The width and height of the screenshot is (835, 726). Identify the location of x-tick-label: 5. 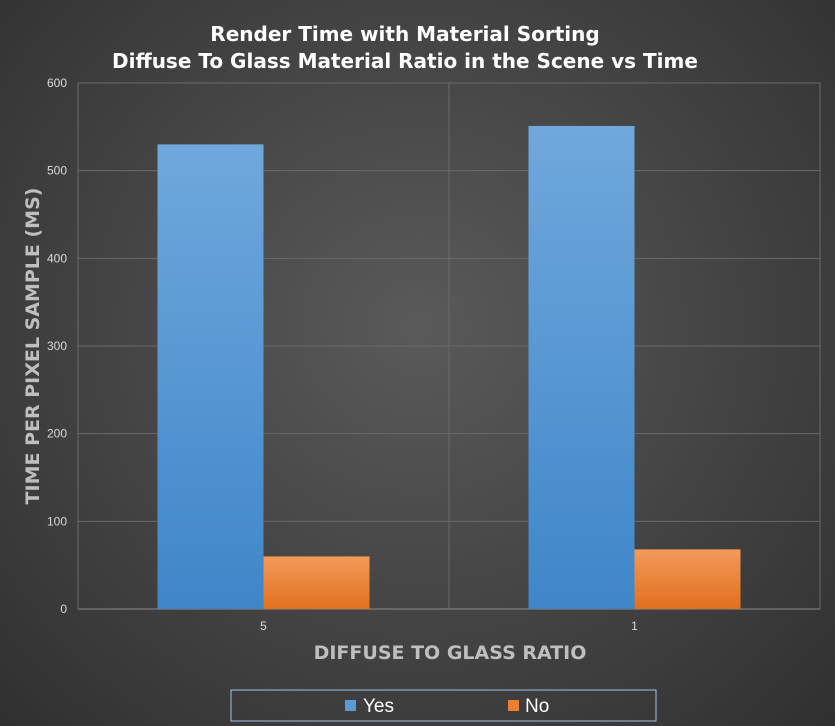
(263, 626).